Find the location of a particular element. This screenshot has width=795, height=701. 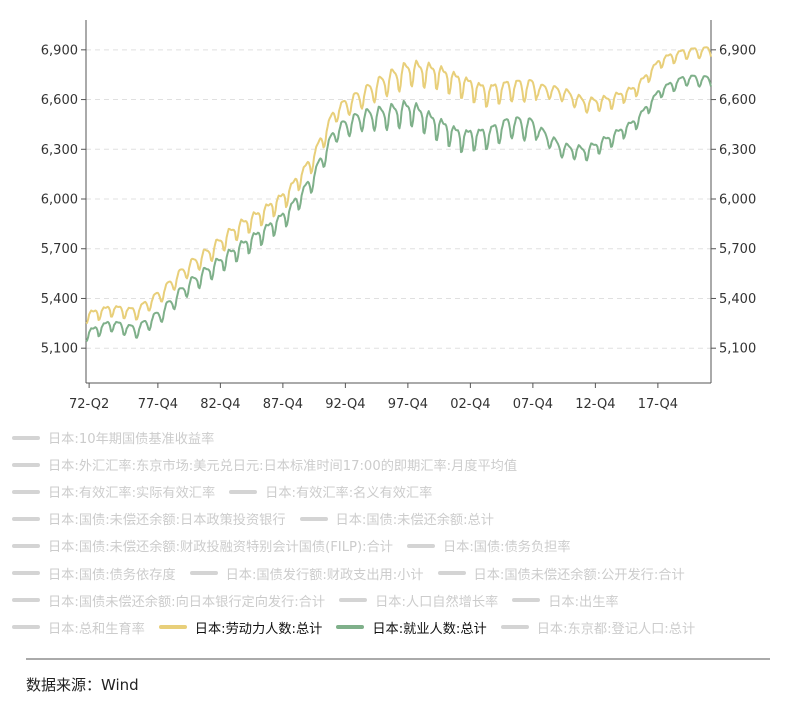

legend-item: 日本:出生率 is located at coordinates (565, 600).